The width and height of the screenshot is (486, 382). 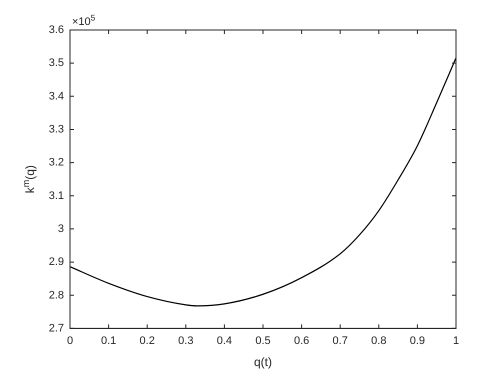 I want to click on x-tick-label: 0.7, so click(x=340, y=341).